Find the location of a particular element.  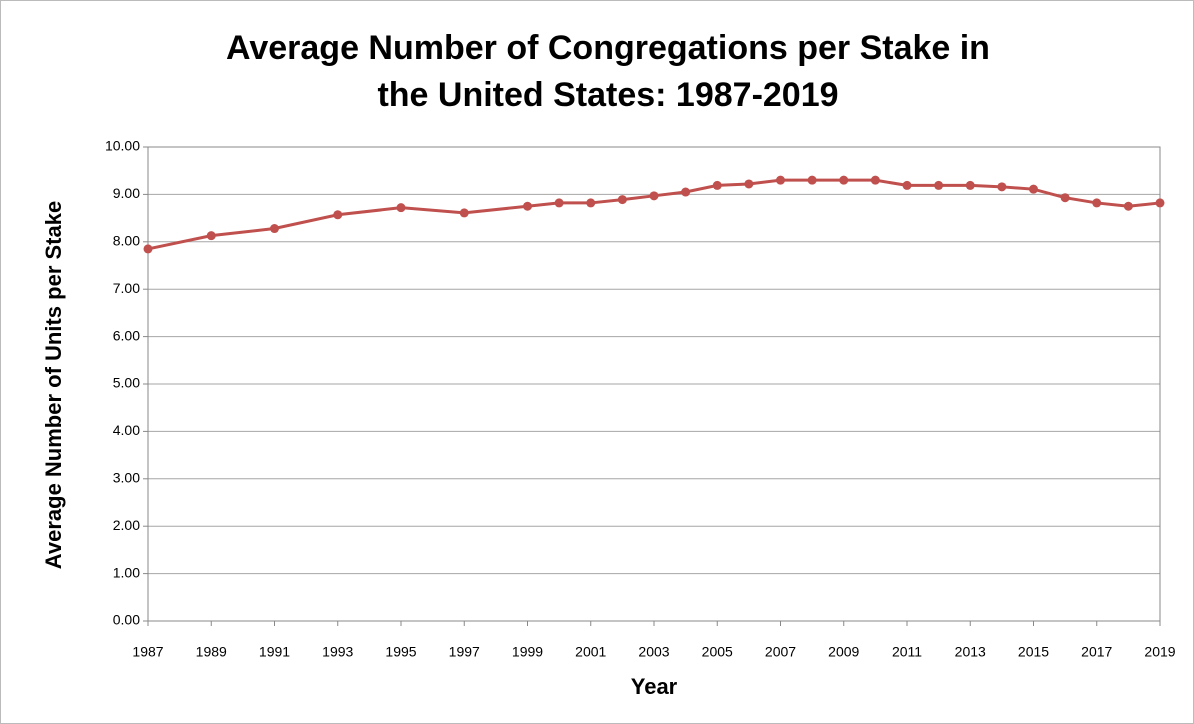

y-tick-label: 5.00 is located at coordinates (126, 383).